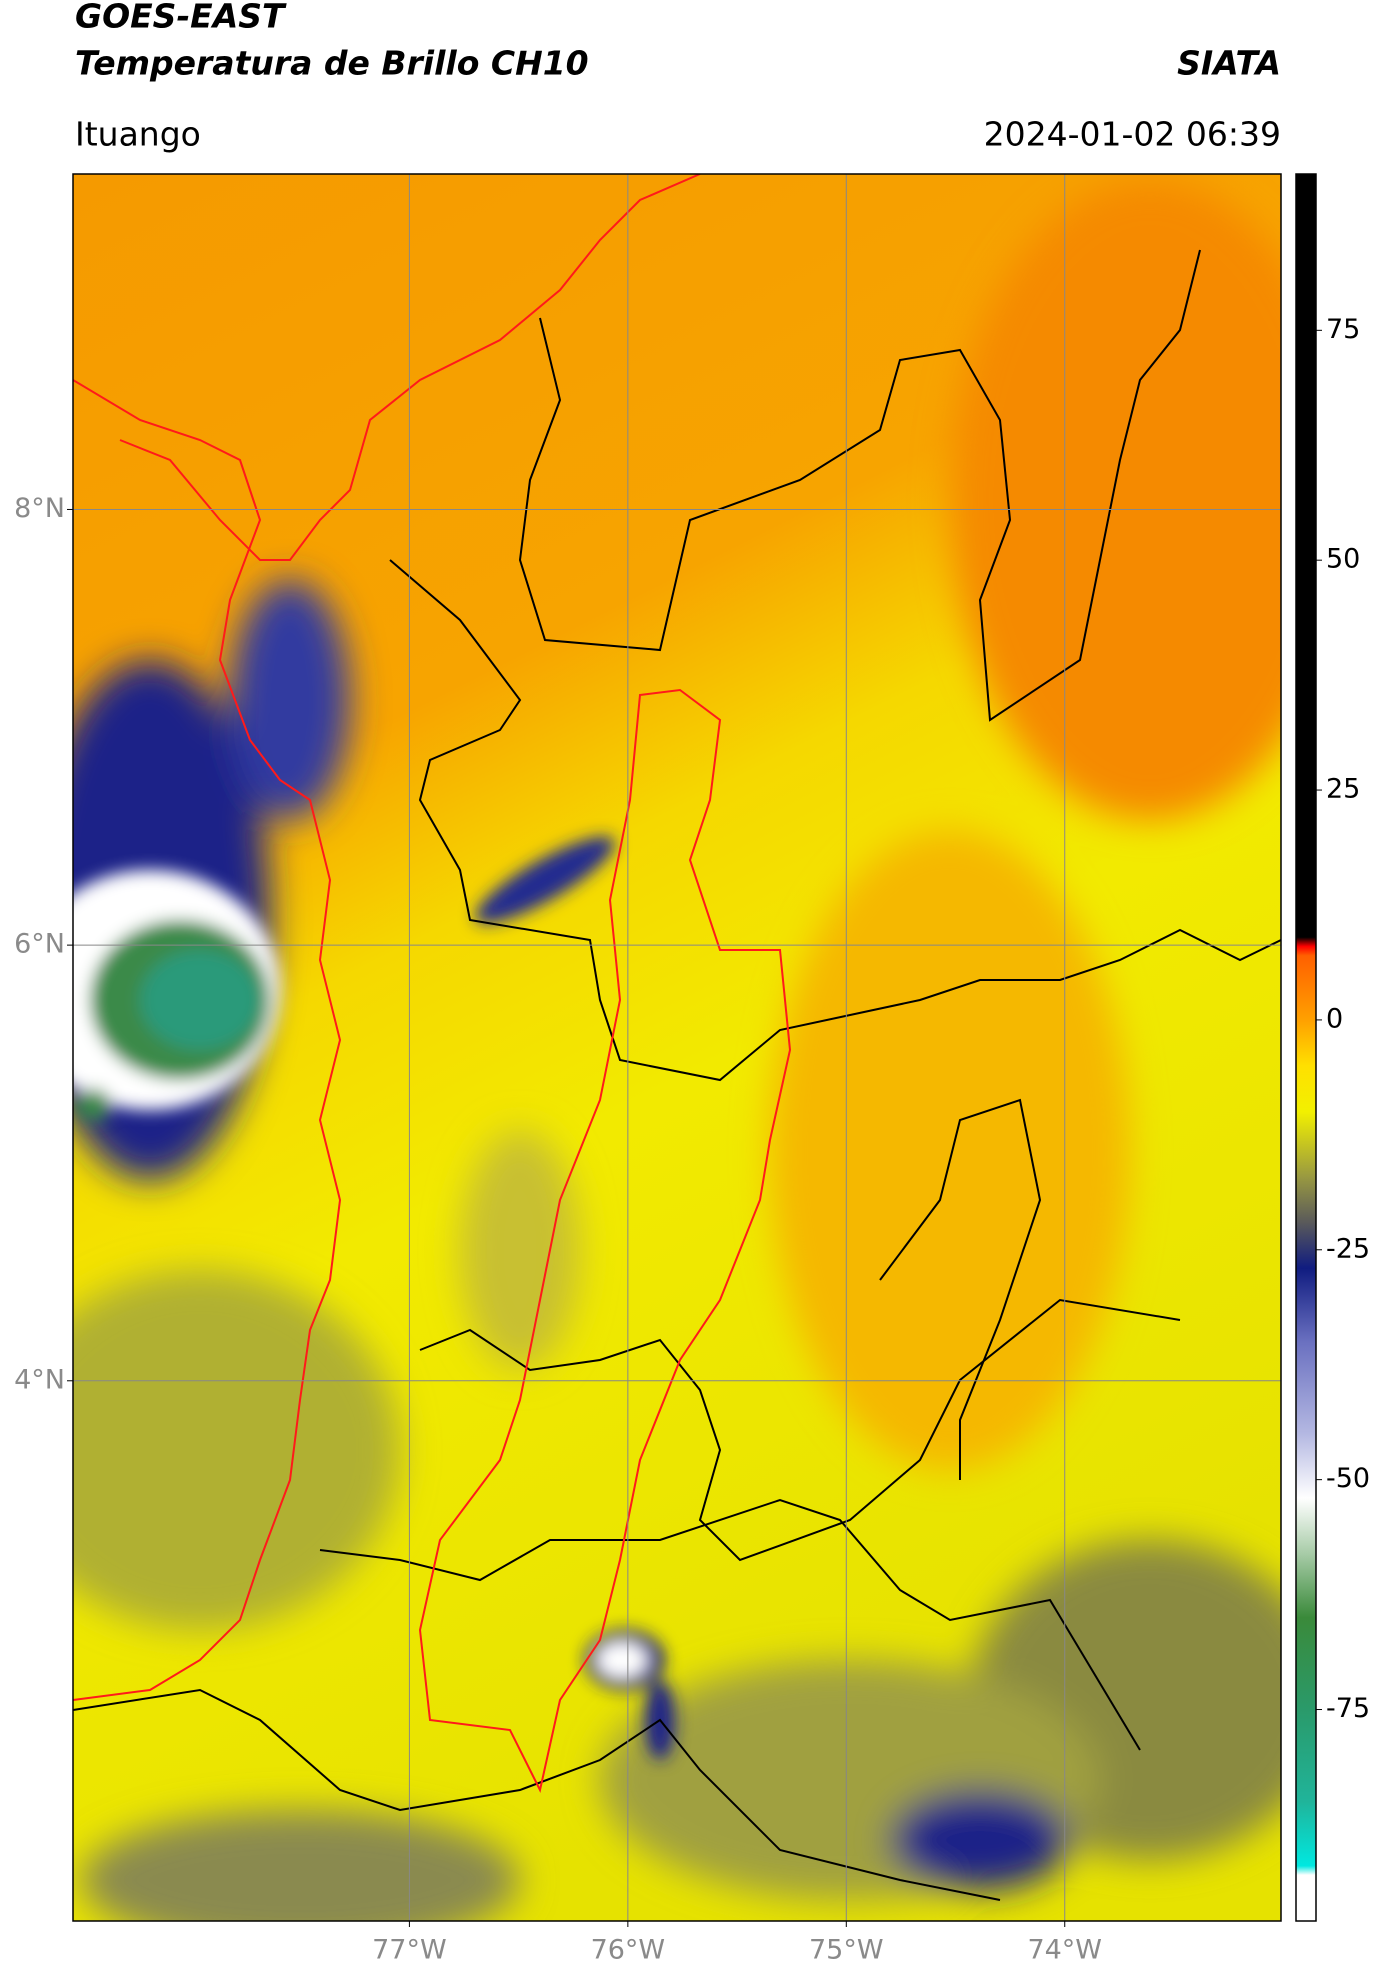 The image size is (1384, 1981). Describe the element at coordinates (409, 1950) in the screenshot. I see `x-tick-label: 77°W` at that location.